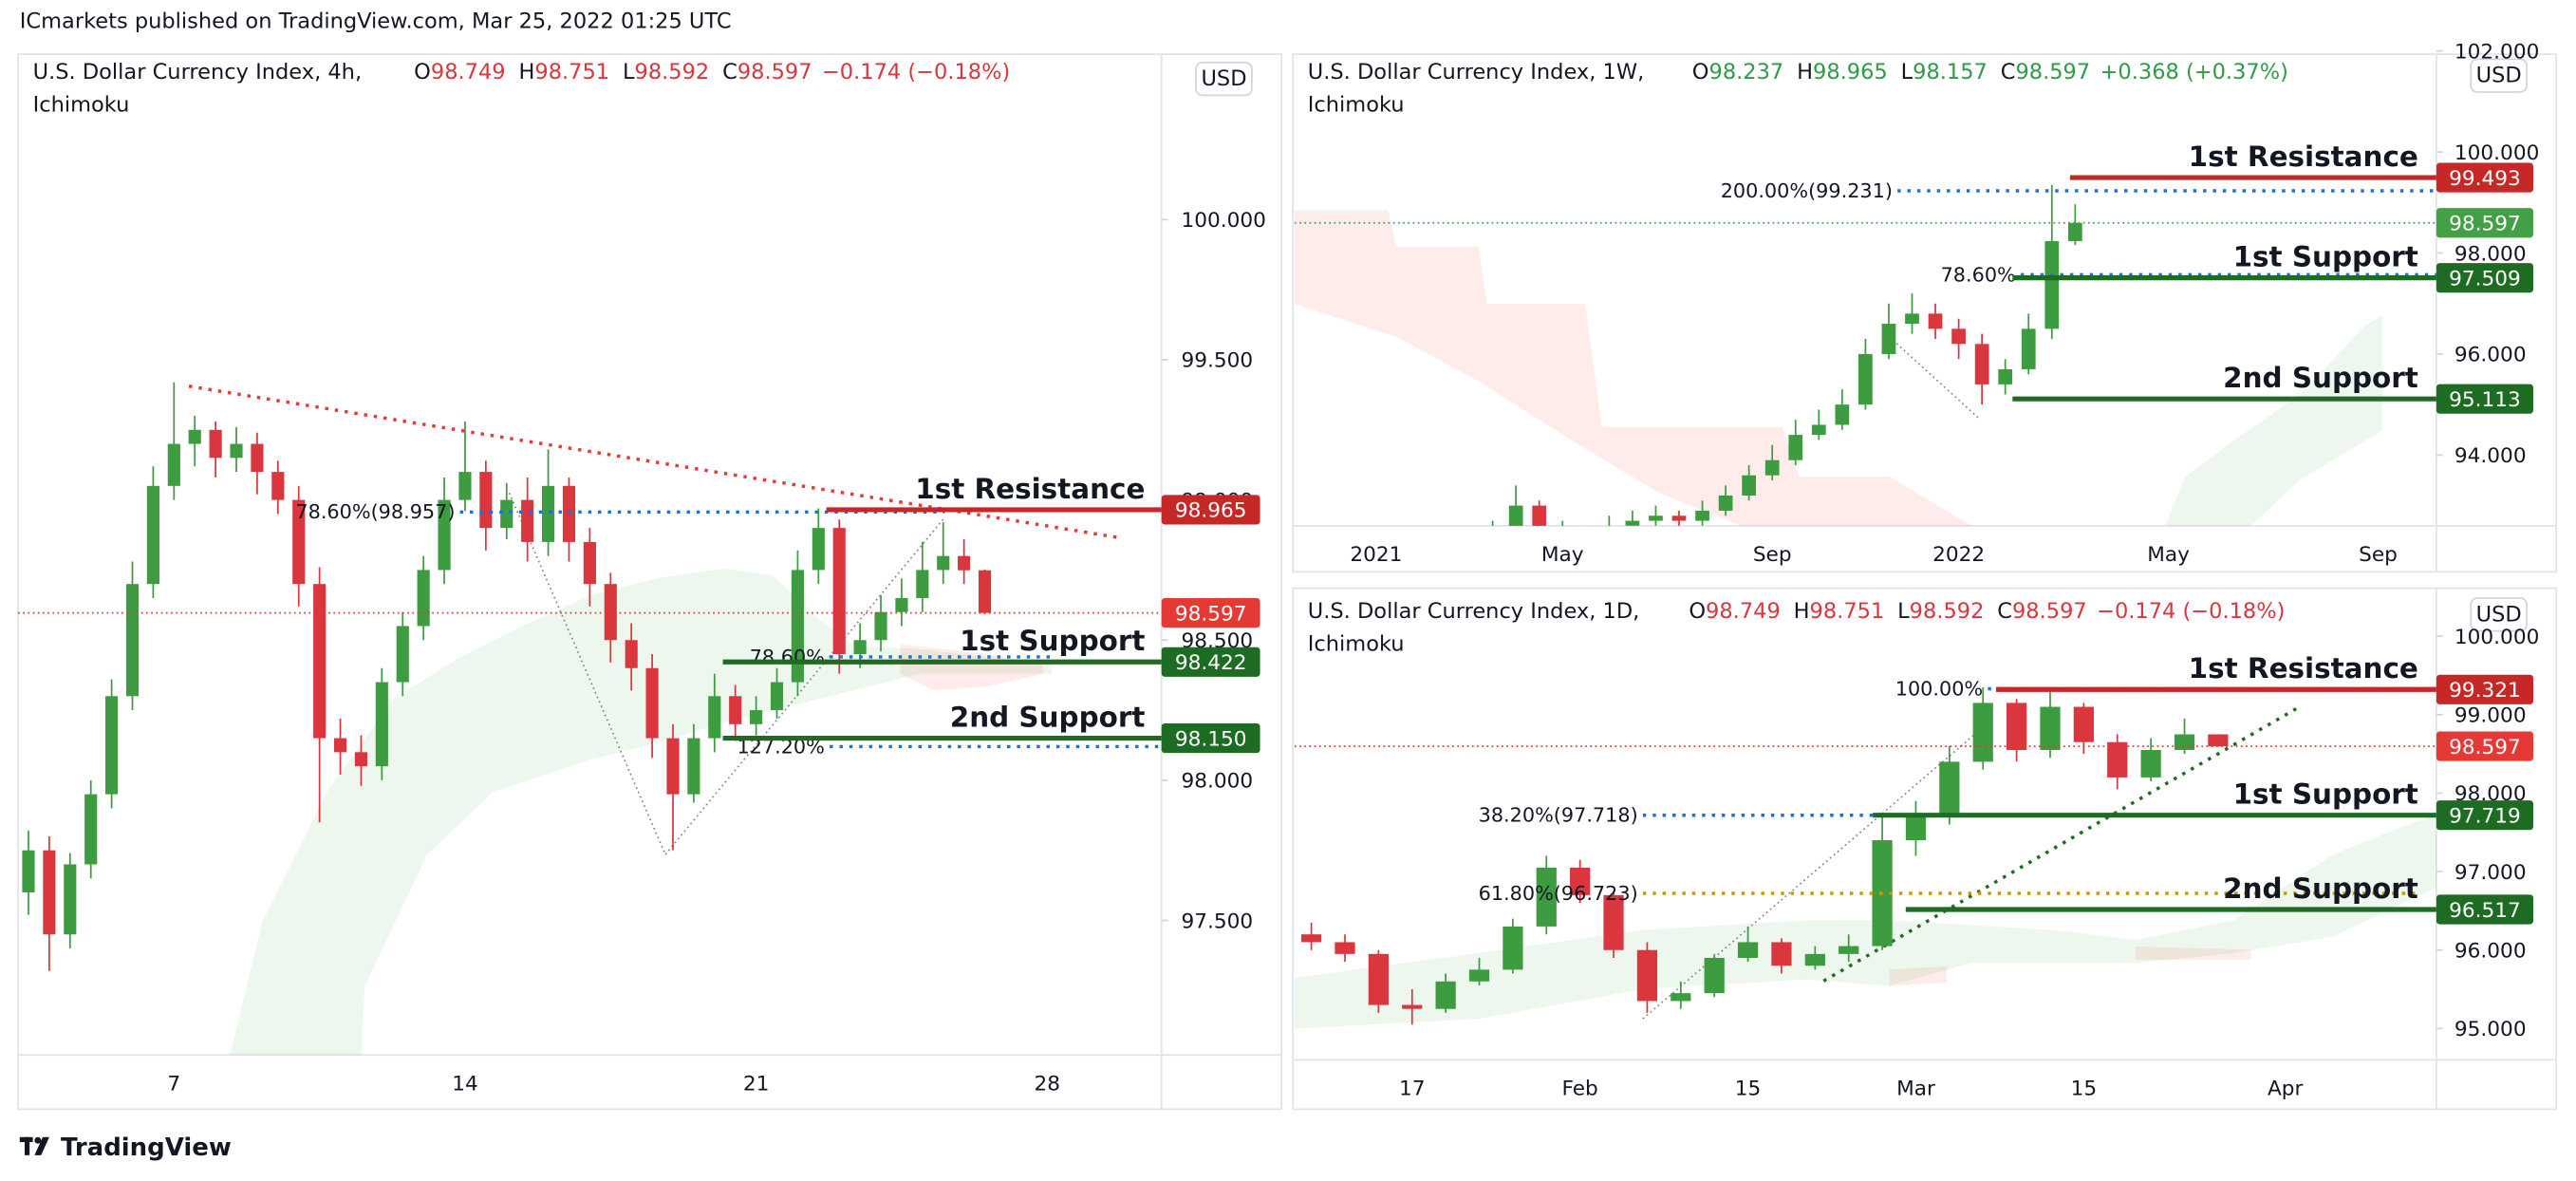  I want to click on ichimoku-cloud, so click(1633, 368).